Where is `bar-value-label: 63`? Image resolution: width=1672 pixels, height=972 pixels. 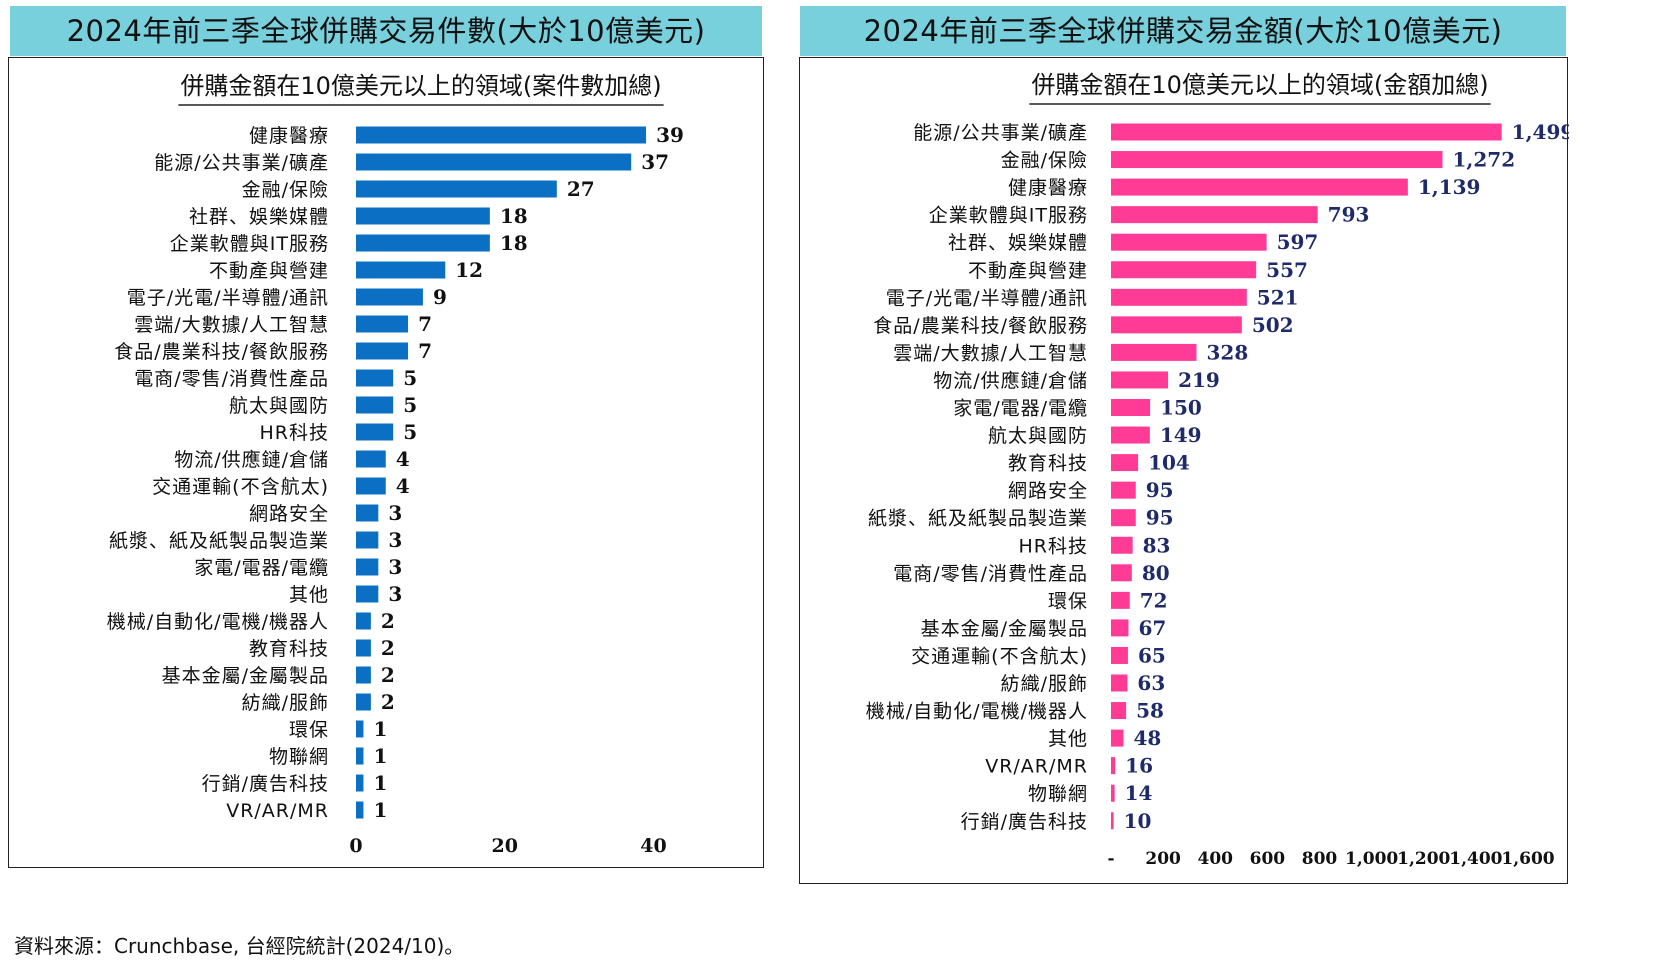
bar-value-label: 63 is located at coordinates (1151, 683).